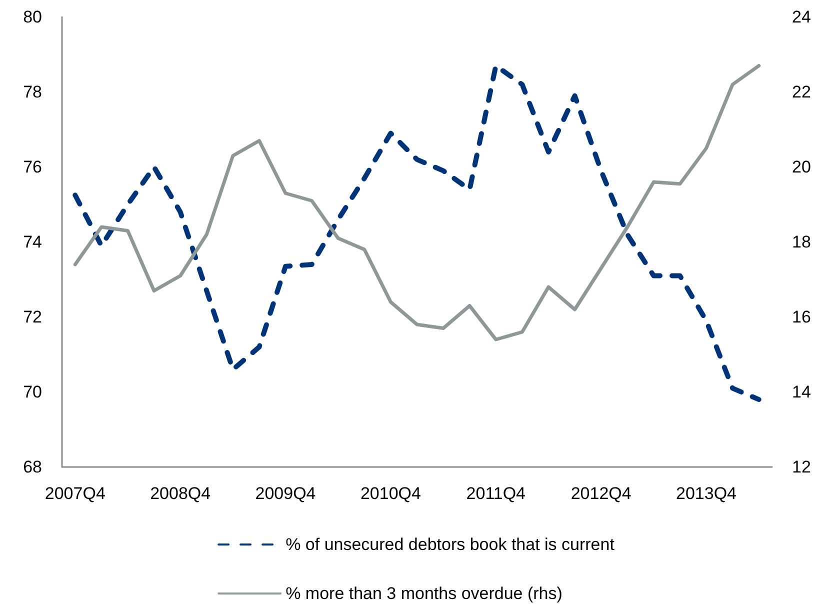 This screenshot has height=611, width=832. Describe the element at coordinates (801, 392) in the screenshot. I see `y2-tick-label: 14` at that location.